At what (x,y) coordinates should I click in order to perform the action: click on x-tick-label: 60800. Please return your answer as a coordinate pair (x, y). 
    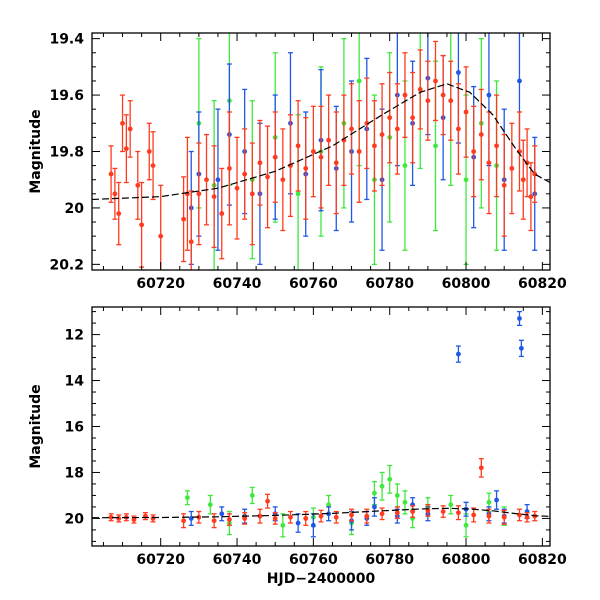
    Looking at the image, I should click on (466, 284).